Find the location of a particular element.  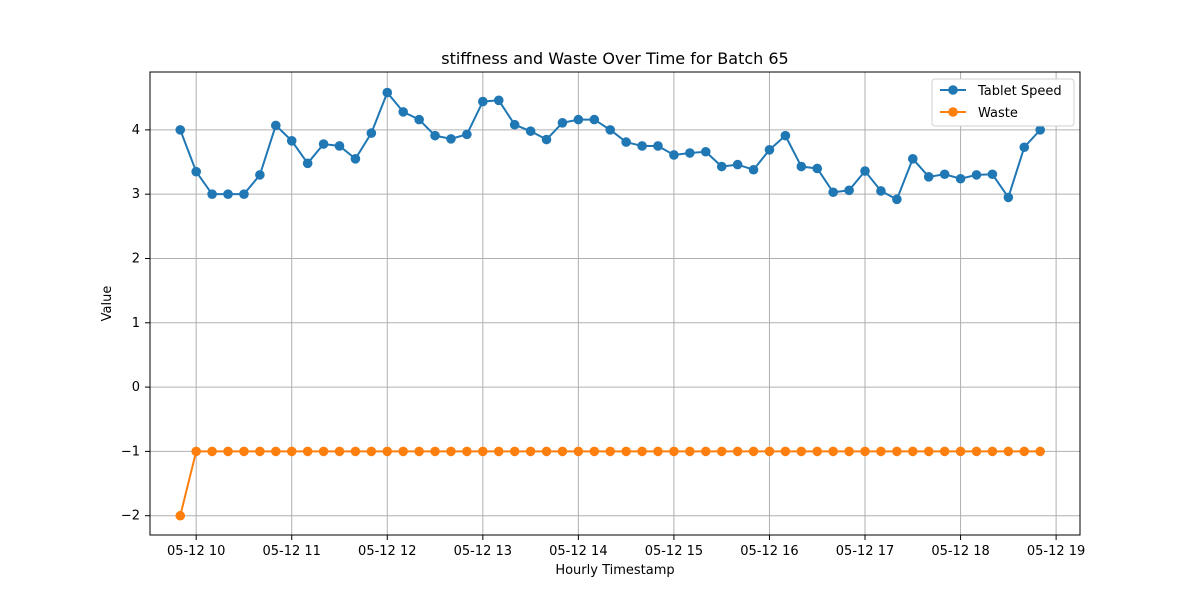

x-tick-label: 05-12 19 is located at coordinates (1056, 551).